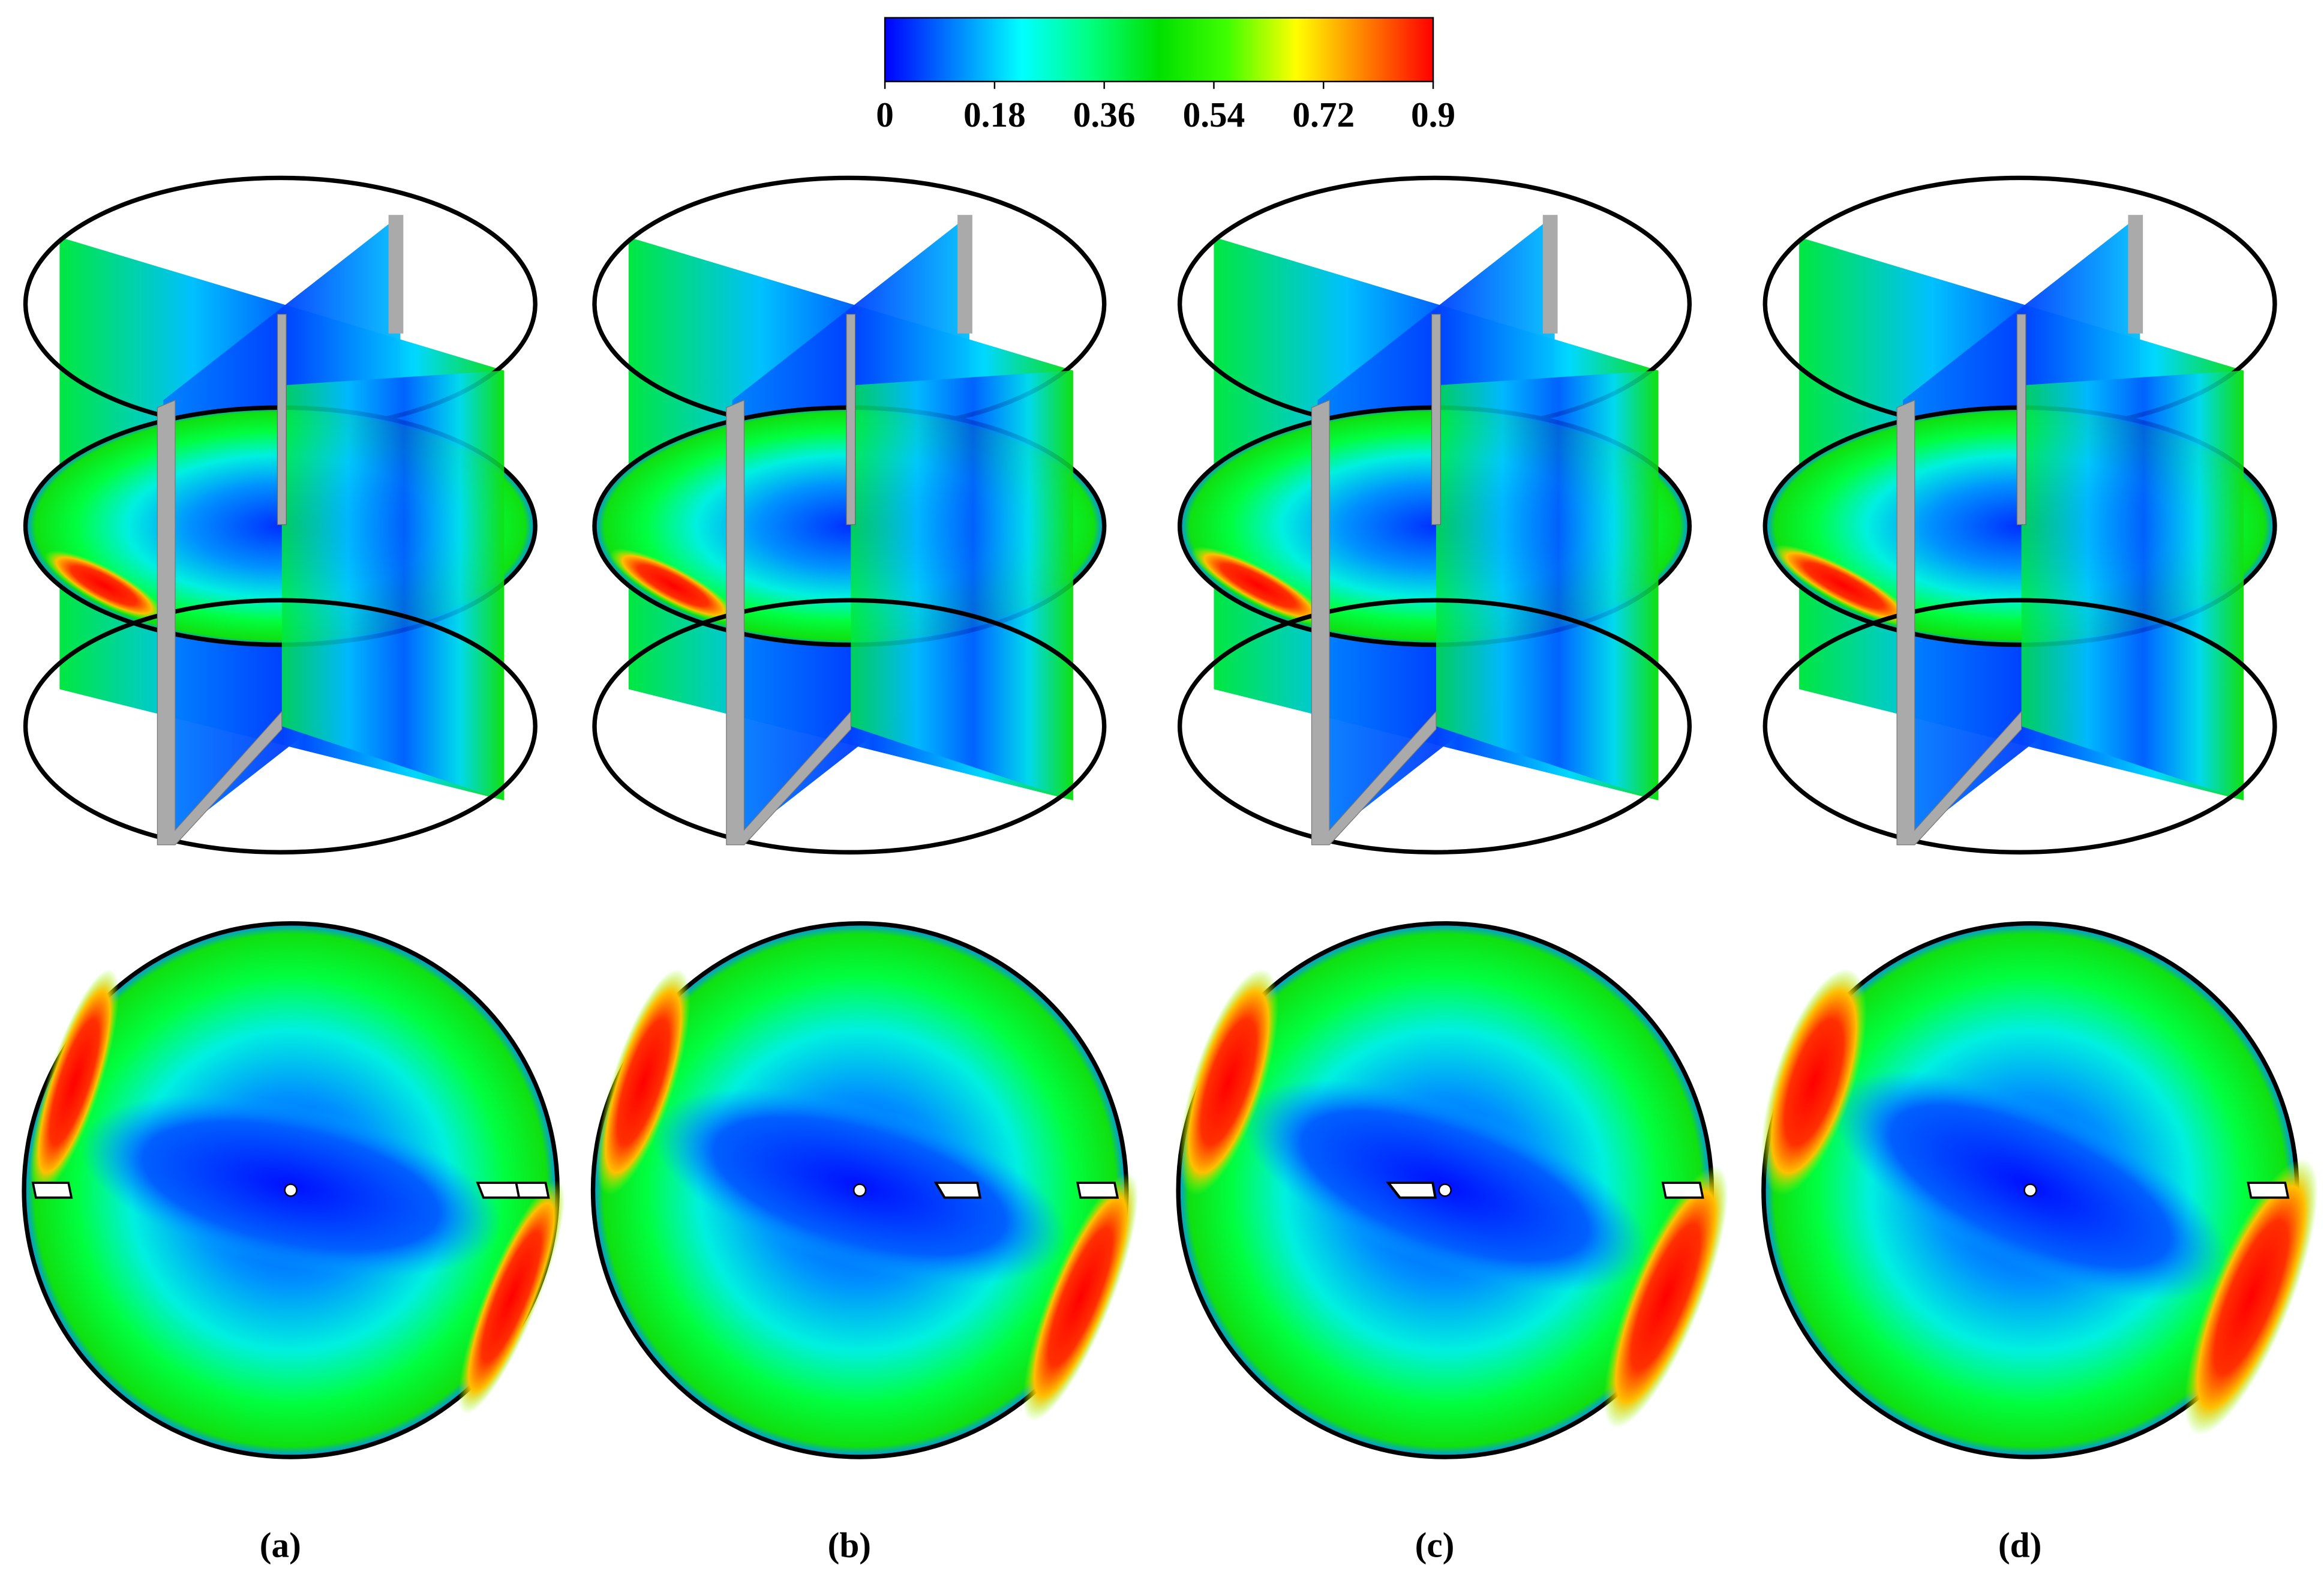  What do you see at coordinates (1433, 114) in the screenshot?
I see `colorbar-tick-label: 0.9` at bounding box center [1433, 114].